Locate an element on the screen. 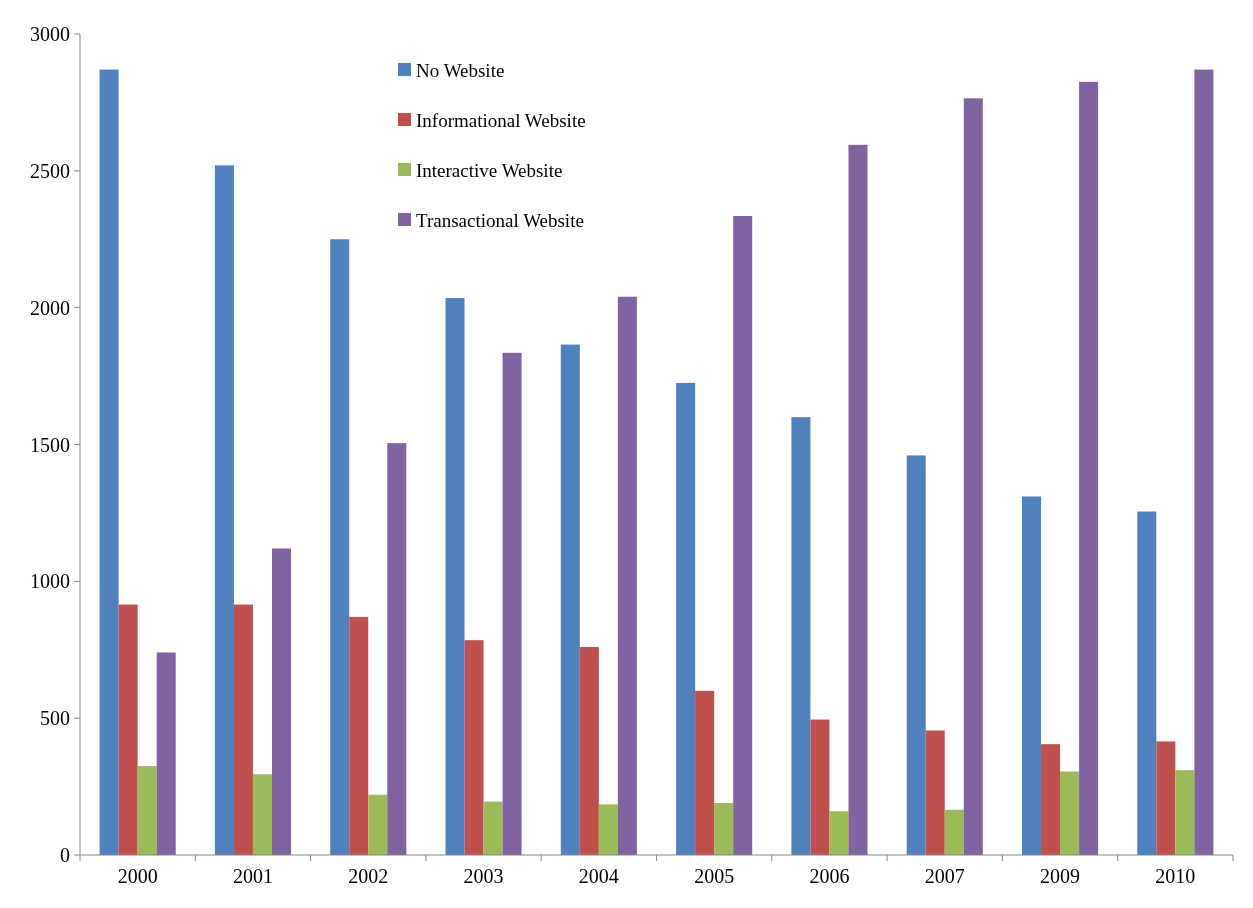  legend-label: Informational Website is located at coordinates (501, 120).